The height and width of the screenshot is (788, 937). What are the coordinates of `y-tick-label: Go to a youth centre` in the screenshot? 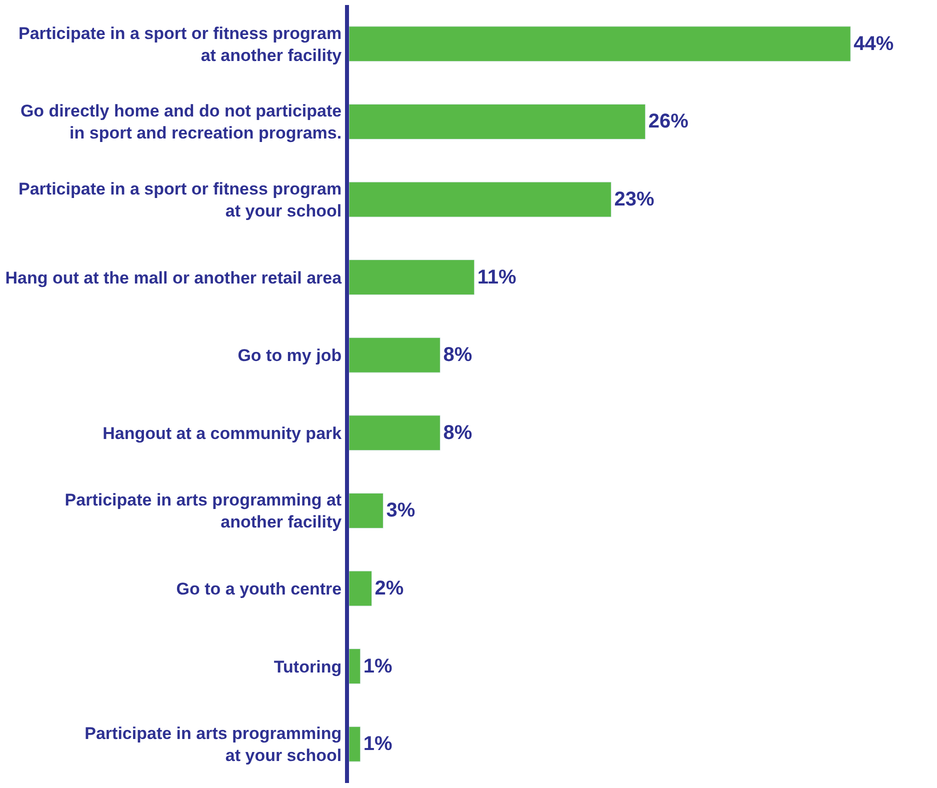 It's located at (259, 588).